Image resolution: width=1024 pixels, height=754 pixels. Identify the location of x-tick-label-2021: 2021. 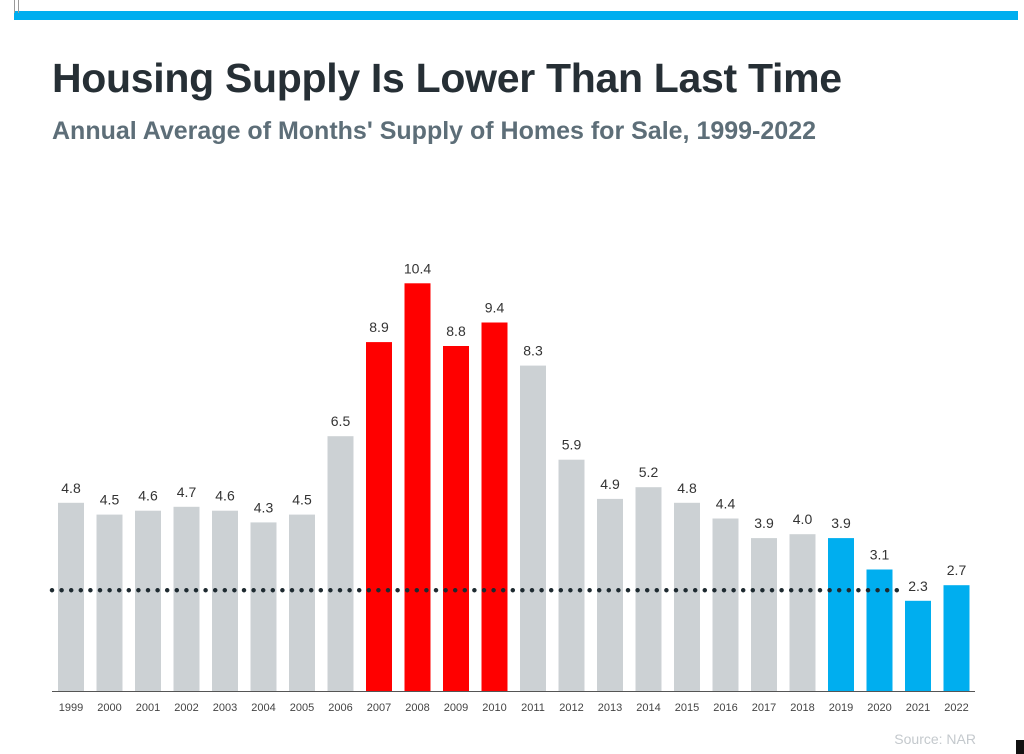
(918, 708).